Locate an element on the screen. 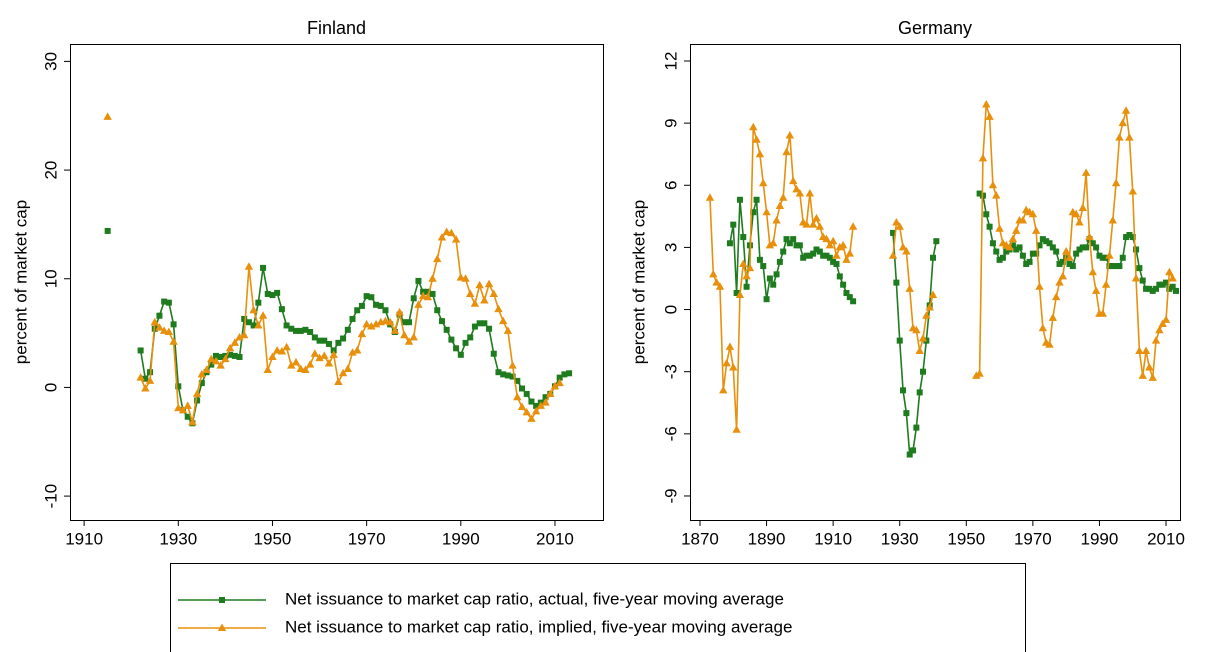 This screenshot has height=652, width=1208. y-tick-label: 12 is located at coordinates (670, 61).